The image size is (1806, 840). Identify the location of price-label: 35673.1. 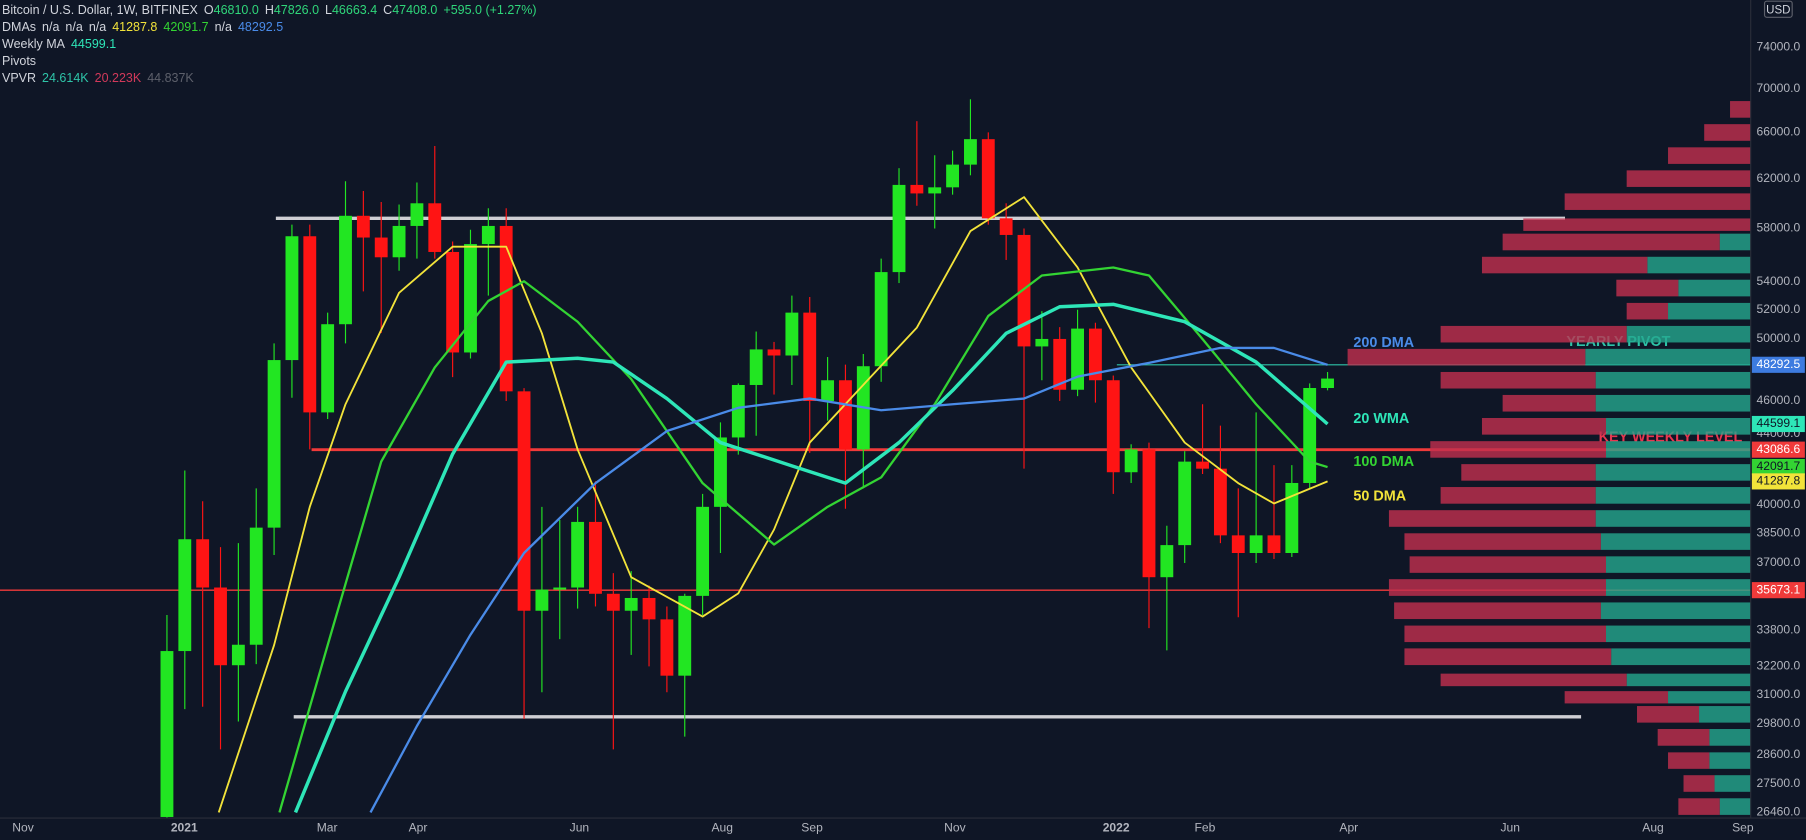
(1779, 589).